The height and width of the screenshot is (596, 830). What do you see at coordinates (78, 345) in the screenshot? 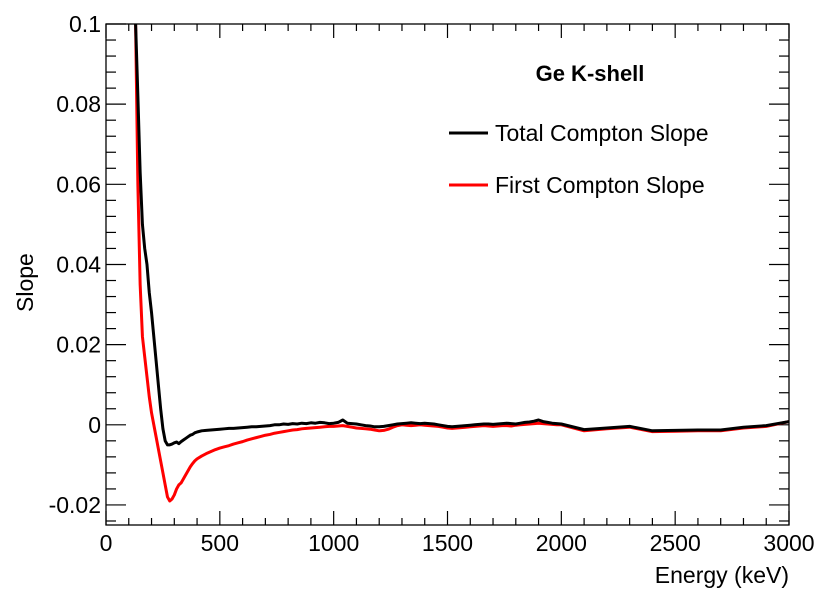
I see `y-tick-label: 0.02` at bounding box center [78, 345].